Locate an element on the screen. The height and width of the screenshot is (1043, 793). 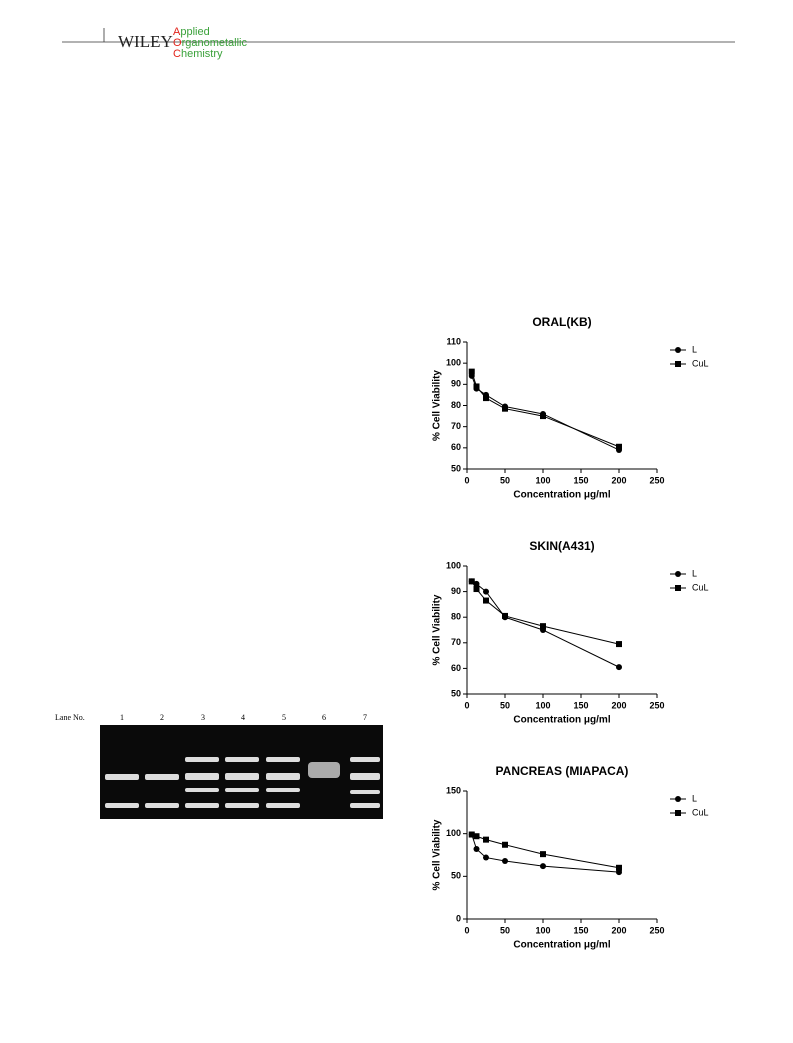
gel-lane-label: 7 is located at coordinates (365, 717).